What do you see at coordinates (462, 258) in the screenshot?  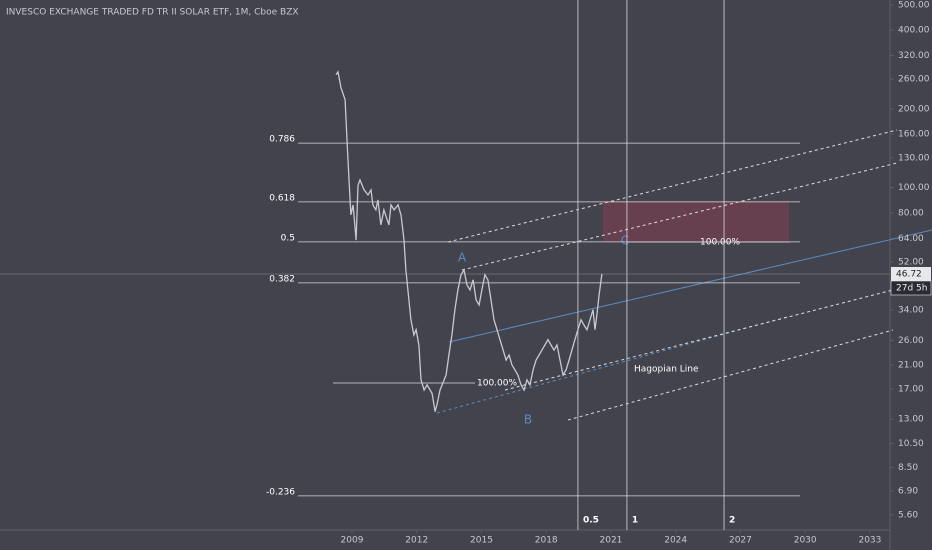 I see `wave-label: A` at bounding box center [462, 258].